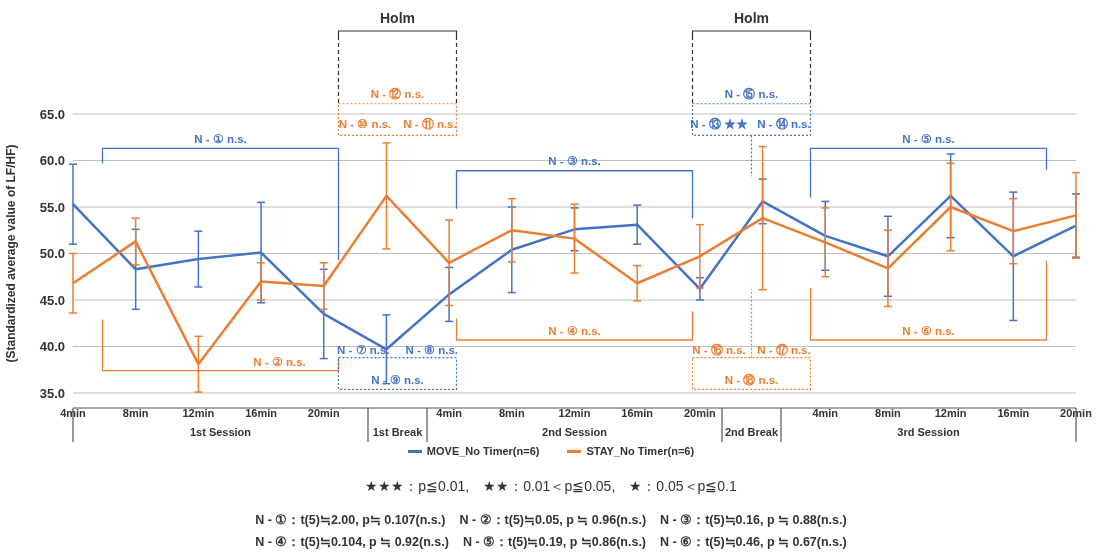 The height and width of the screenshot is (557, 1102). Describe the element at coordinates (52, 300) in the screenshot. I see `y-tick-label: 45.0` at that location.